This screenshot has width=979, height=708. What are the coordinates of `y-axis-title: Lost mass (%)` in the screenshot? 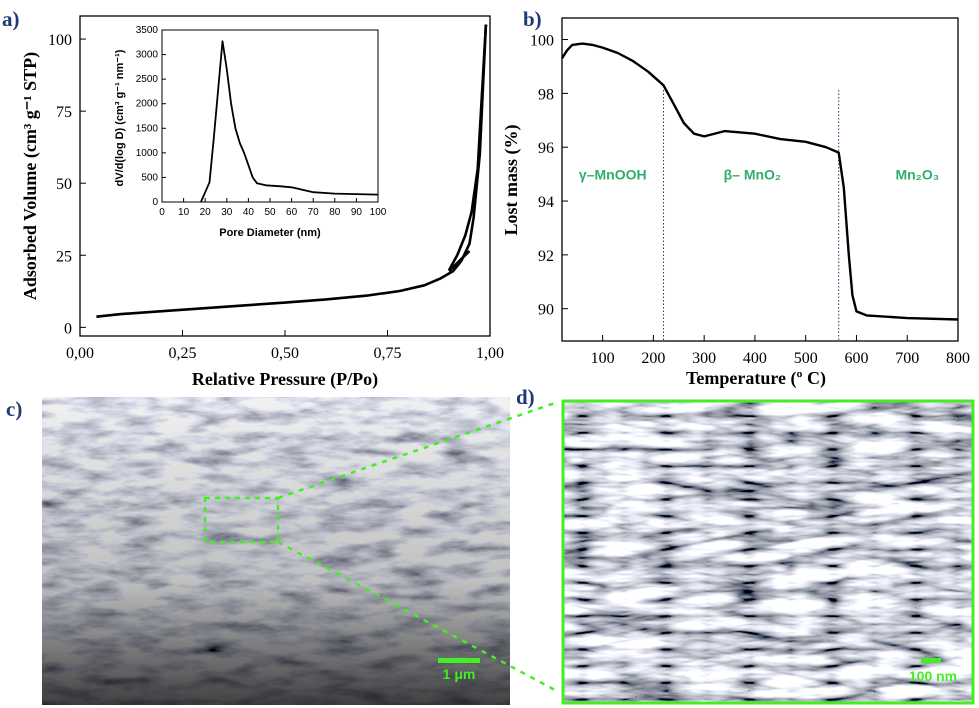 It's located at (511, 179).